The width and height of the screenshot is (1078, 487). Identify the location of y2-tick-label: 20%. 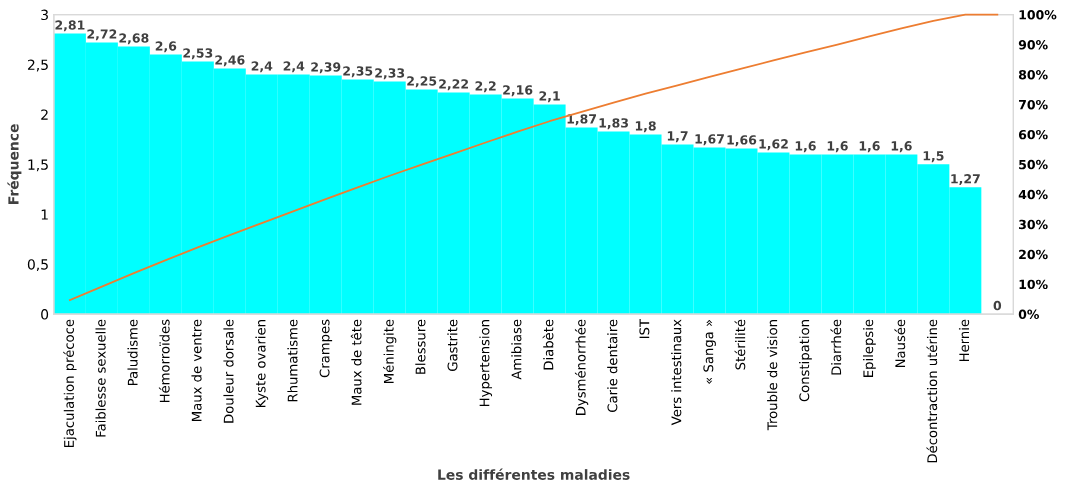
(1033, 254).